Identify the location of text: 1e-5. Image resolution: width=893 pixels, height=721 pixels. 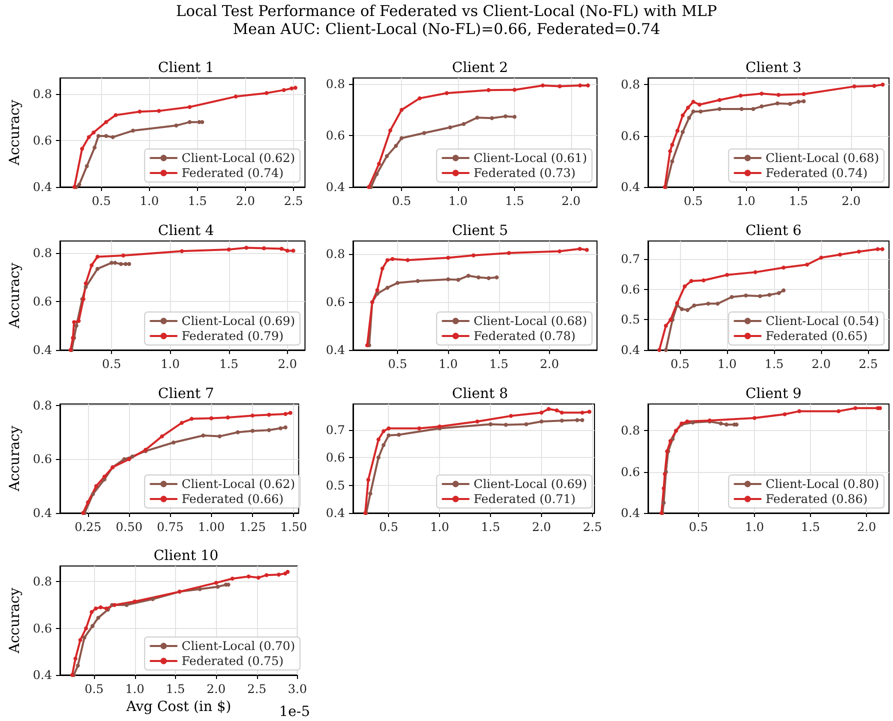
(294, 712).